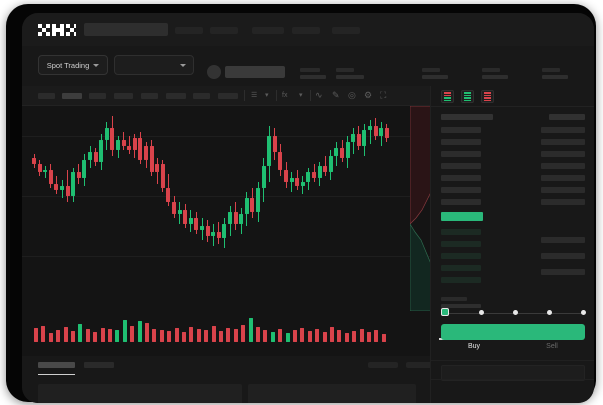 This screenshot has height=405, width=603. What do you see at coordinates (474, 346) in the screenshot?
I see `tab-buy: Buy` at bounding box center [474, 346].